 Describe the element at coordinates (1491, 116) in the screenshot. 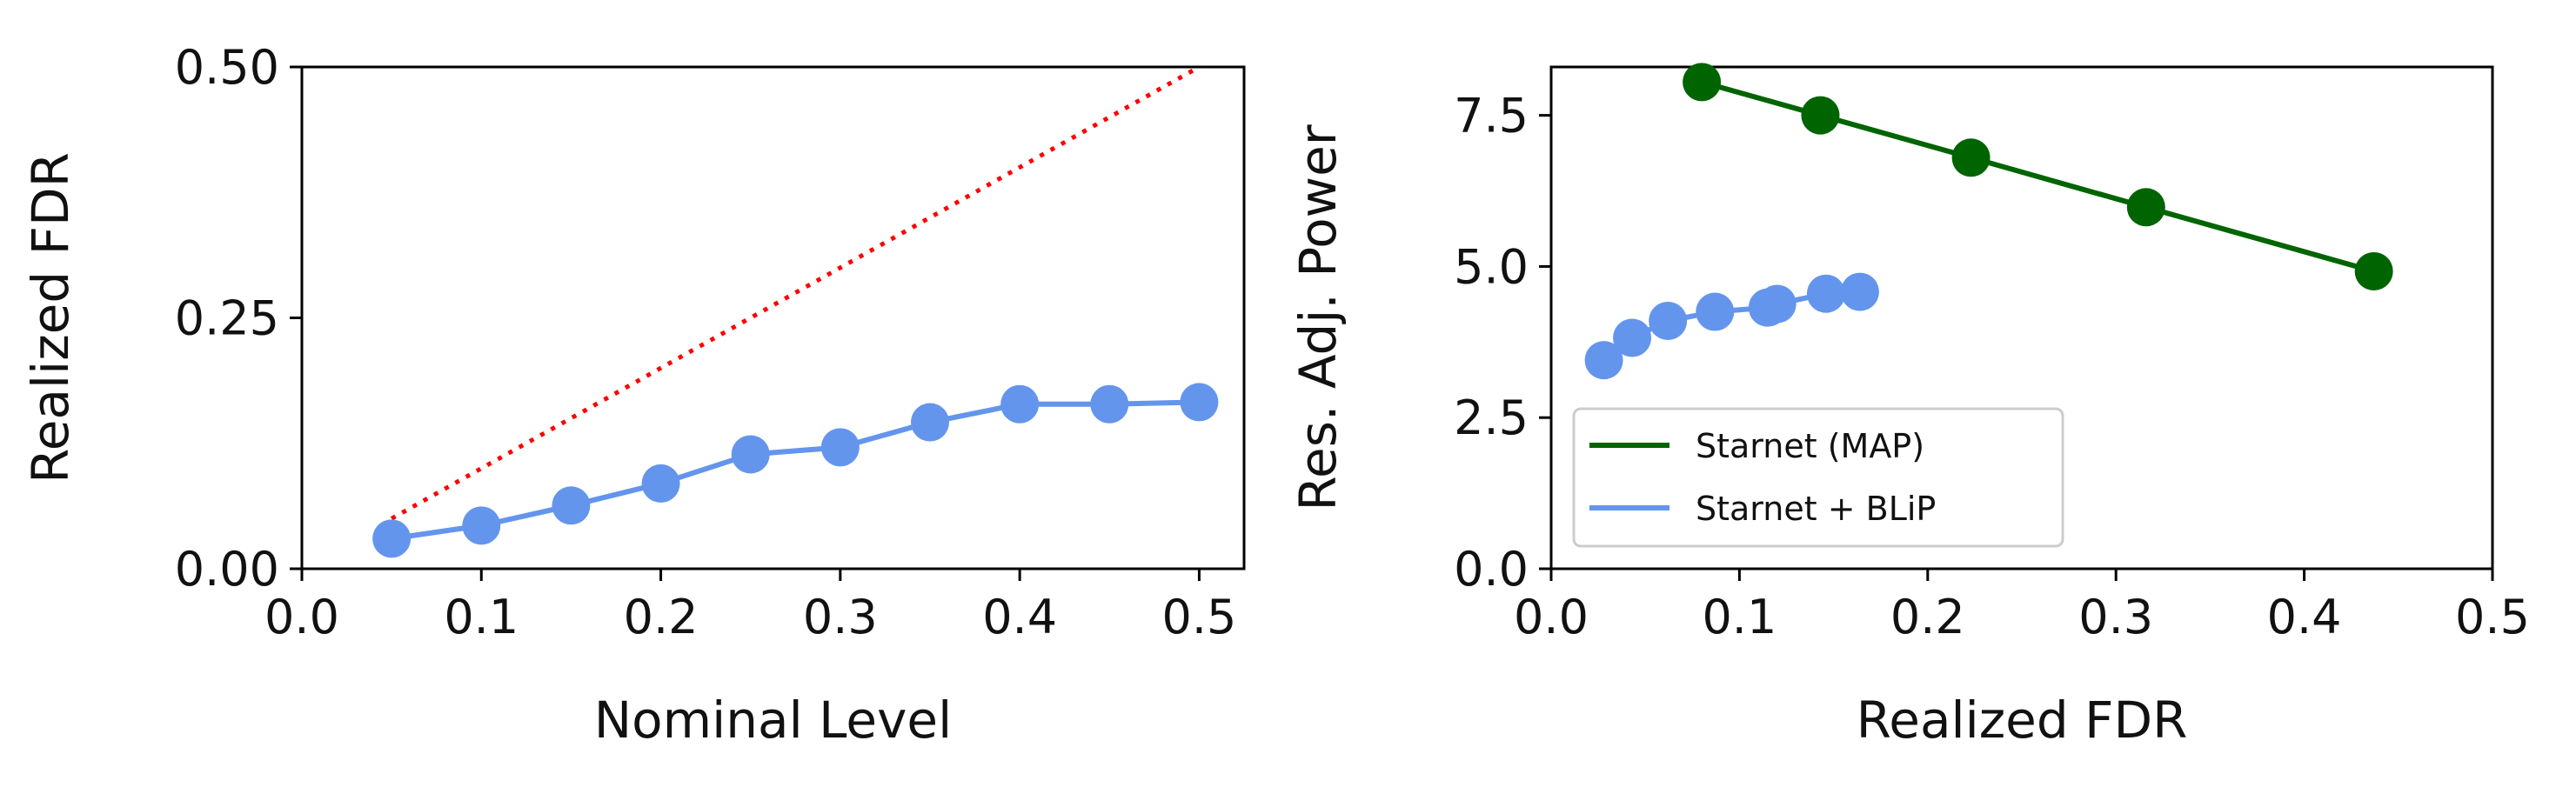

I see `y-tick-label: 7.5` at that location.